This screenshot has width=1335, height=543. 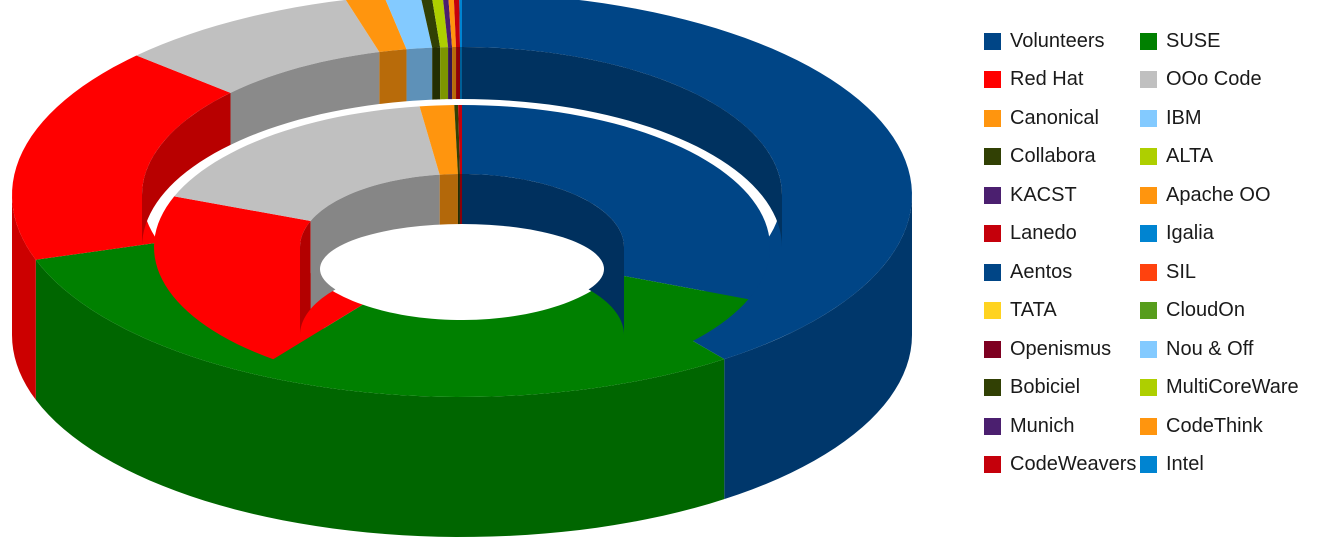 I want to click on inner-slice-red-hat, so click(x=258, y=278).